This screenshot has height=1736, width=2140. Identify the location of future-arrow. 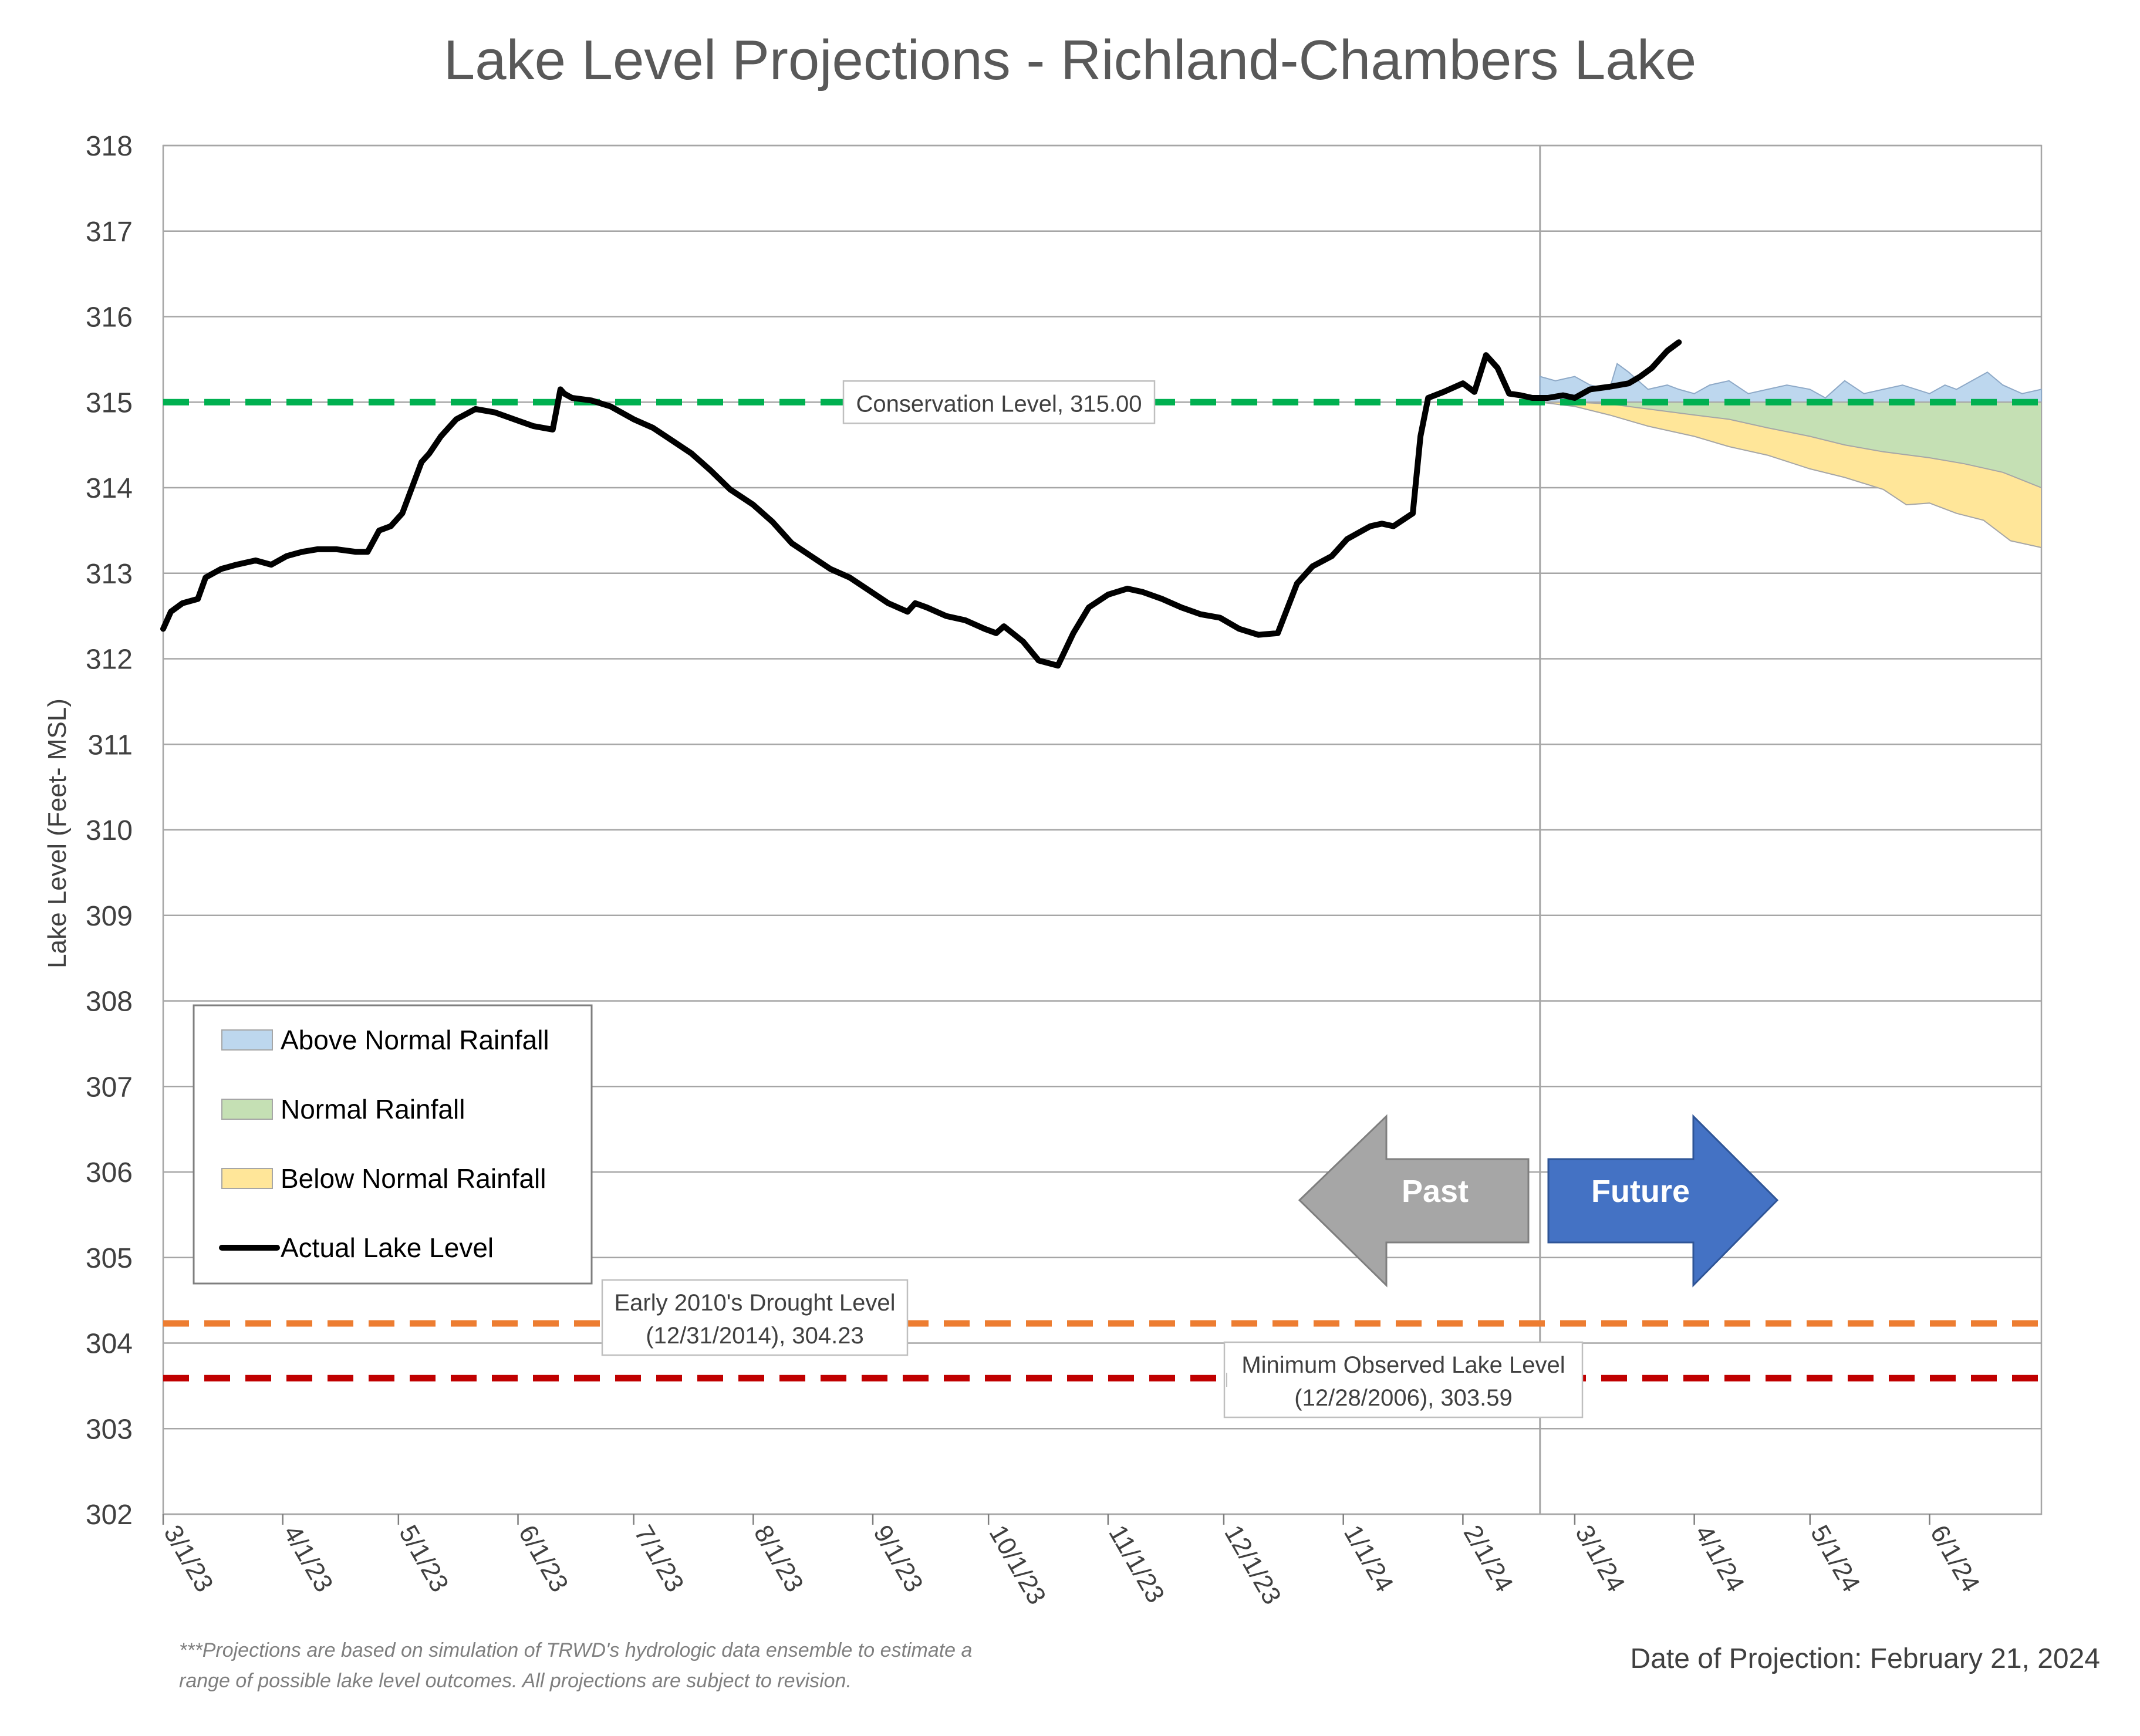
(1663, 1201).